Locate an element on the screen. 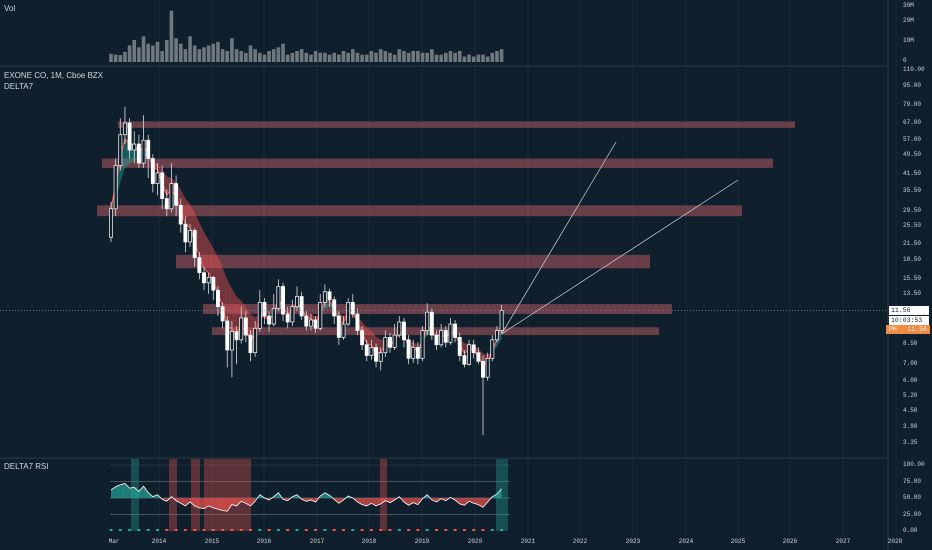  rsi-pane-title: DELTA7 RSI is located at coordinates (26, 466).